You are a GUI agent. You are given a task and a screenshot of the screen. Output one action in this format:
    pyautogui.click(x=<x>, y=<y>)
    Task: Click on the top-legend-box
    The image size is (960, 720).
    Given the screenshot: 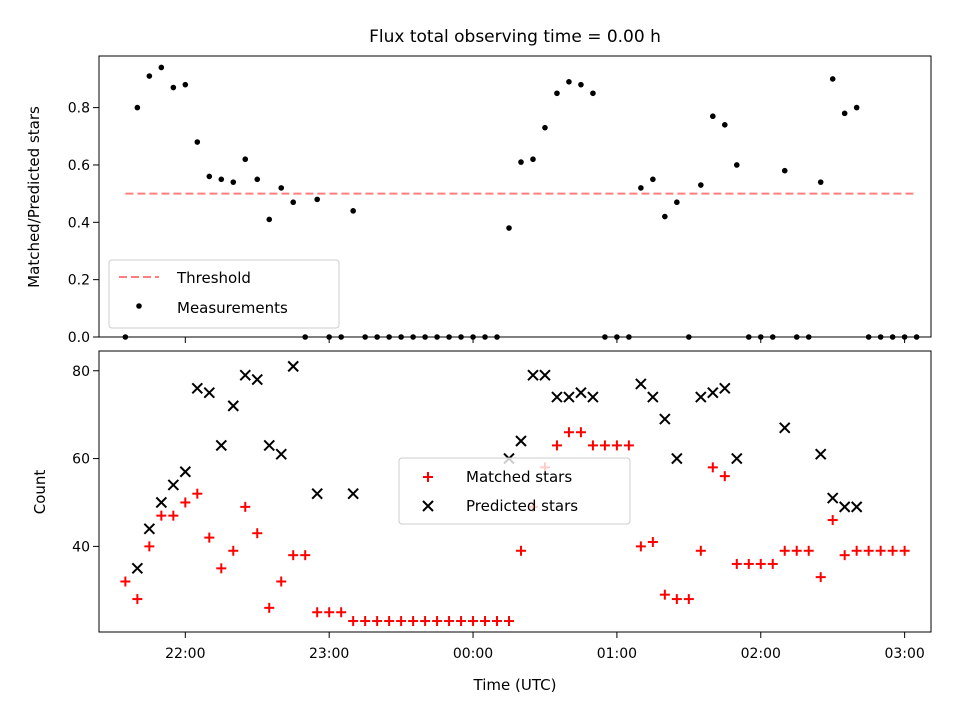 What is the action you would take?
    pyautogui.click(x=224, y=294)
    